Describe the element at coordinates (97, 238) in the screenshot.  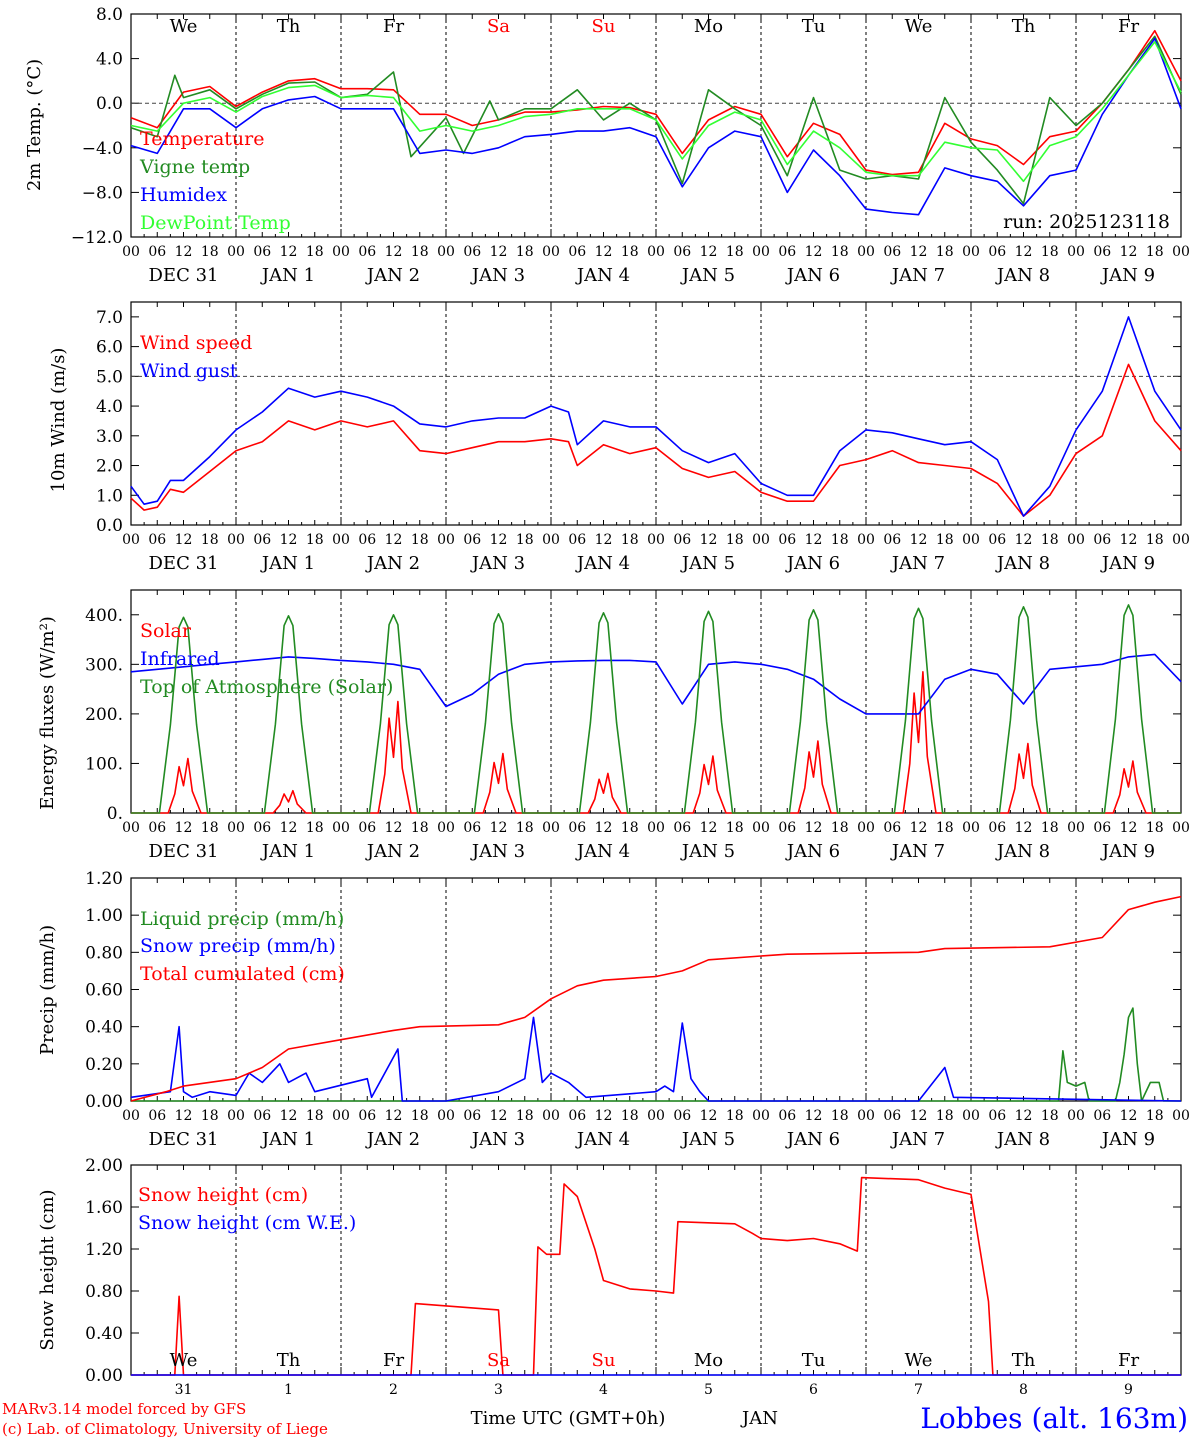
I see `temperature-ytick-label: −12.0` at that location.